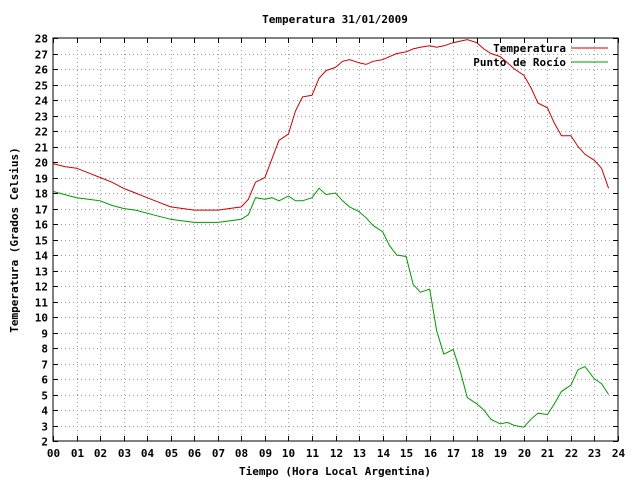  I want to click on x-tick-label: 13, so click(359, 453).